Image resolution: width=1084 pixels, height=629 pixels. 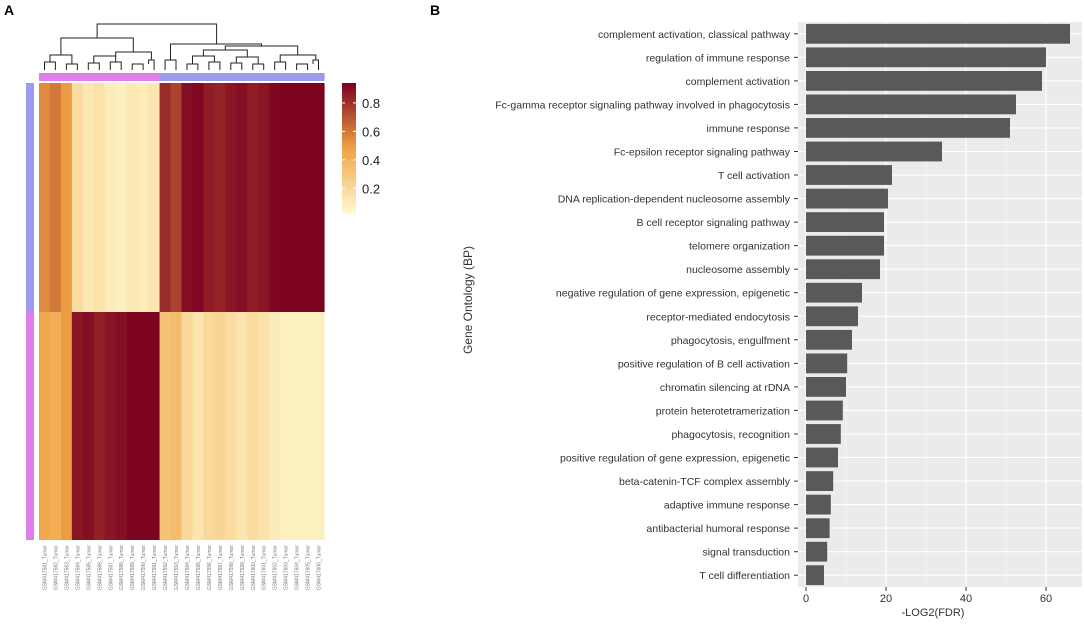 What do you see at coordinates (749, 129) in the screenshot?
I see `category-label: immune response` at bounding box center [749, 129].